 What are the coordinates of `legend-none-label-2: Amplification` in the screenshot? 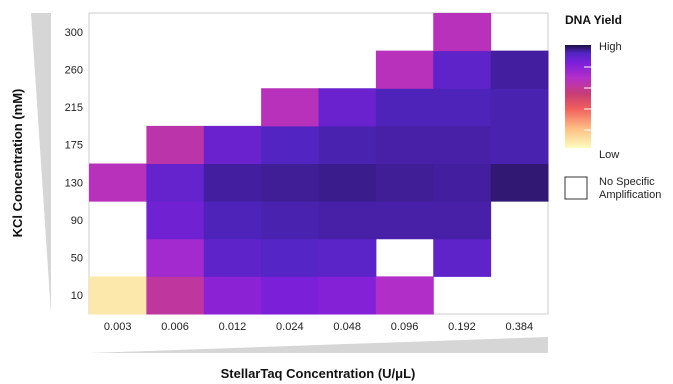 It's located at (630, 195).